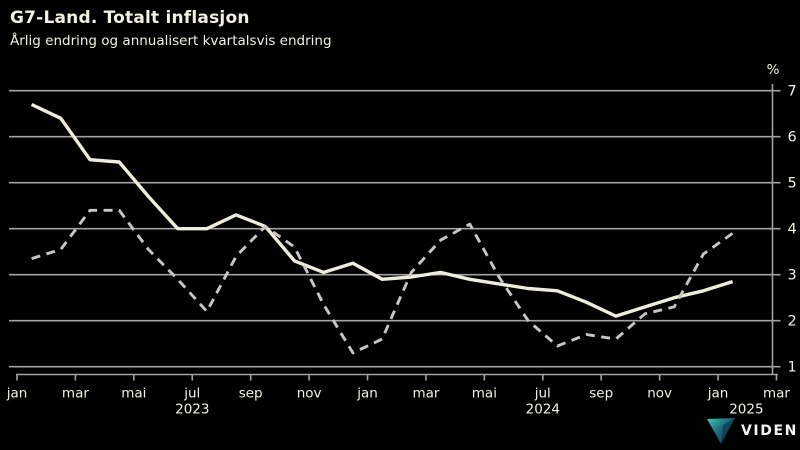 The width and height of the screenshot is (800, 450). Describe the element at coordinates (792, 230) in the screenshot. I see `y-axis-tick-label: 4` at that location.